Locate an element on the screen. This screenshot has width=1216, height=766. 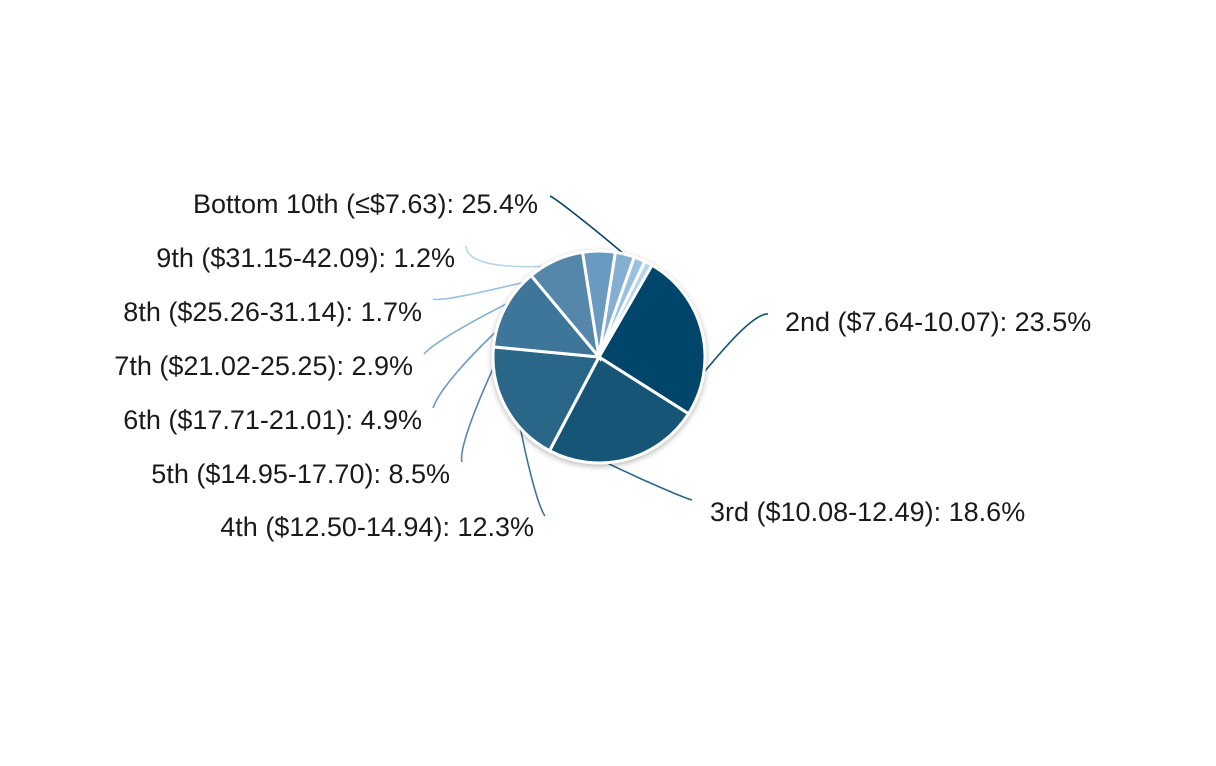
slice-label-7: 7th ($21.02-25.25): 2.9% is located at coordinates (263, 366).